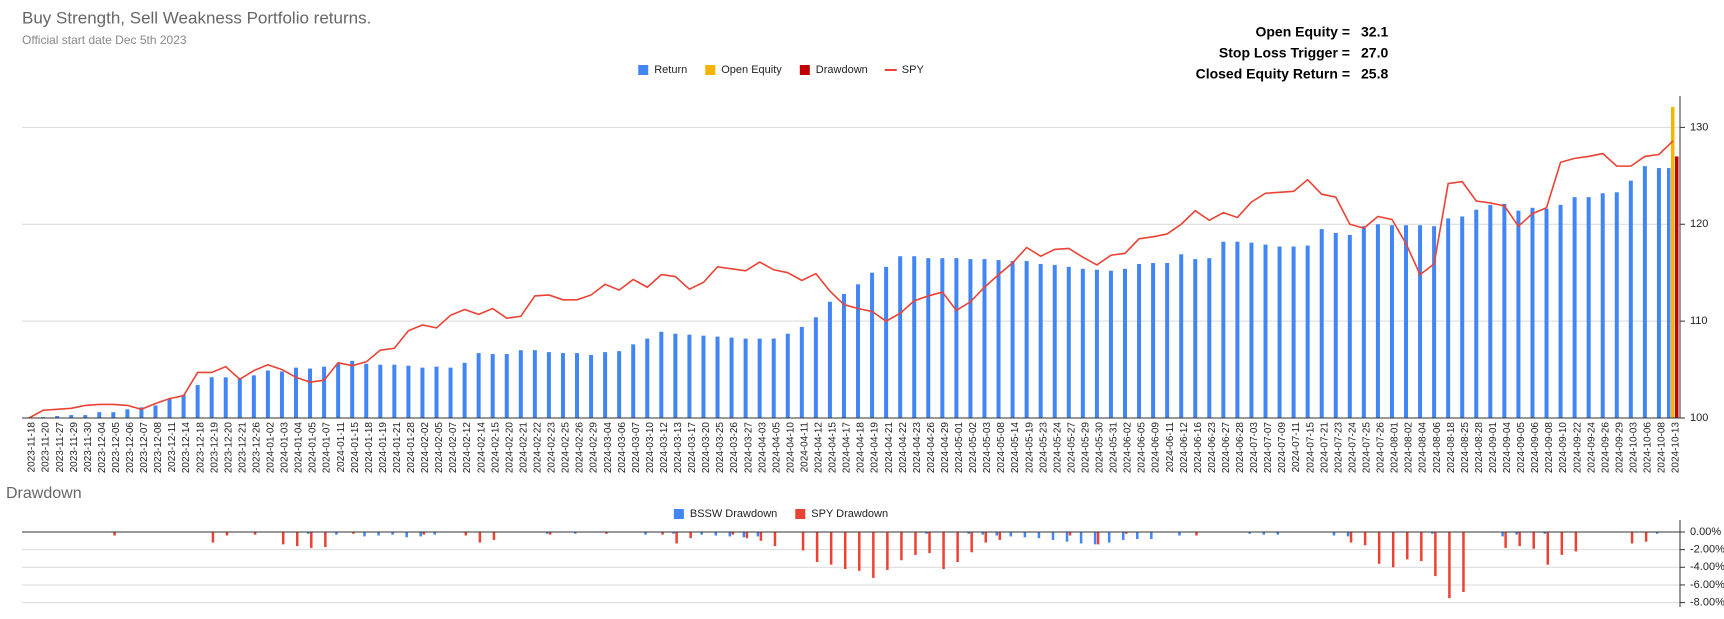 The image size is (1724, 619). What do you see at coordinates (762, 448) in the screenshot?
I see `x-tick-label: 2024-04-03` at bounding box center [762, 448].